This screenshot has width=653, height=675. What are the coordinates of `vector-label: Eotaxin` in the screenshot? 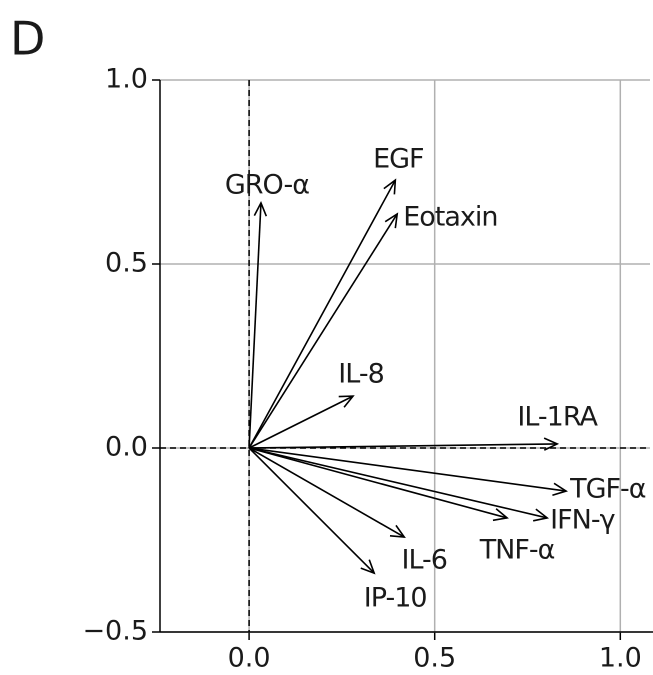 It's located at (450, 216).